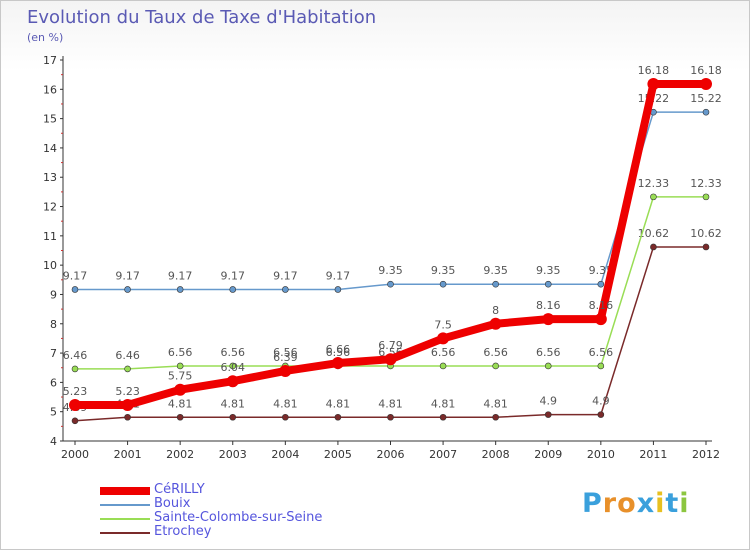  Describe the element at coordinates (233, 454) in the screenshot. I see `x-tick-label: 2003` at that location.